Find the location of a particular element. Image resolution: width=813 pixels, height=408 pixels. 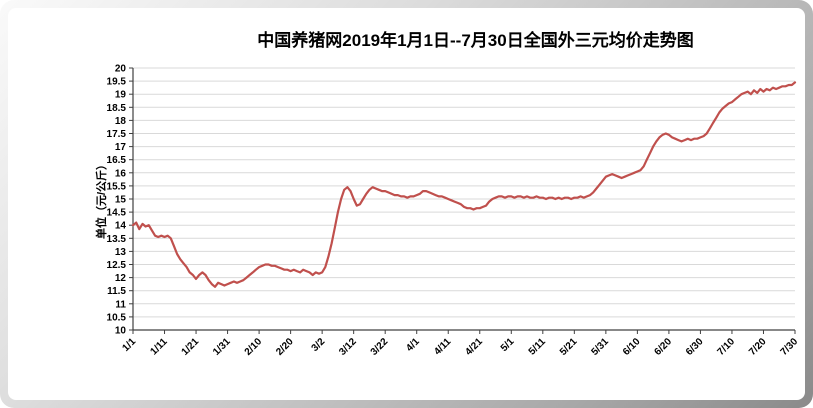

x-tick-label: 3/2 is located at coordinates (319, 345).